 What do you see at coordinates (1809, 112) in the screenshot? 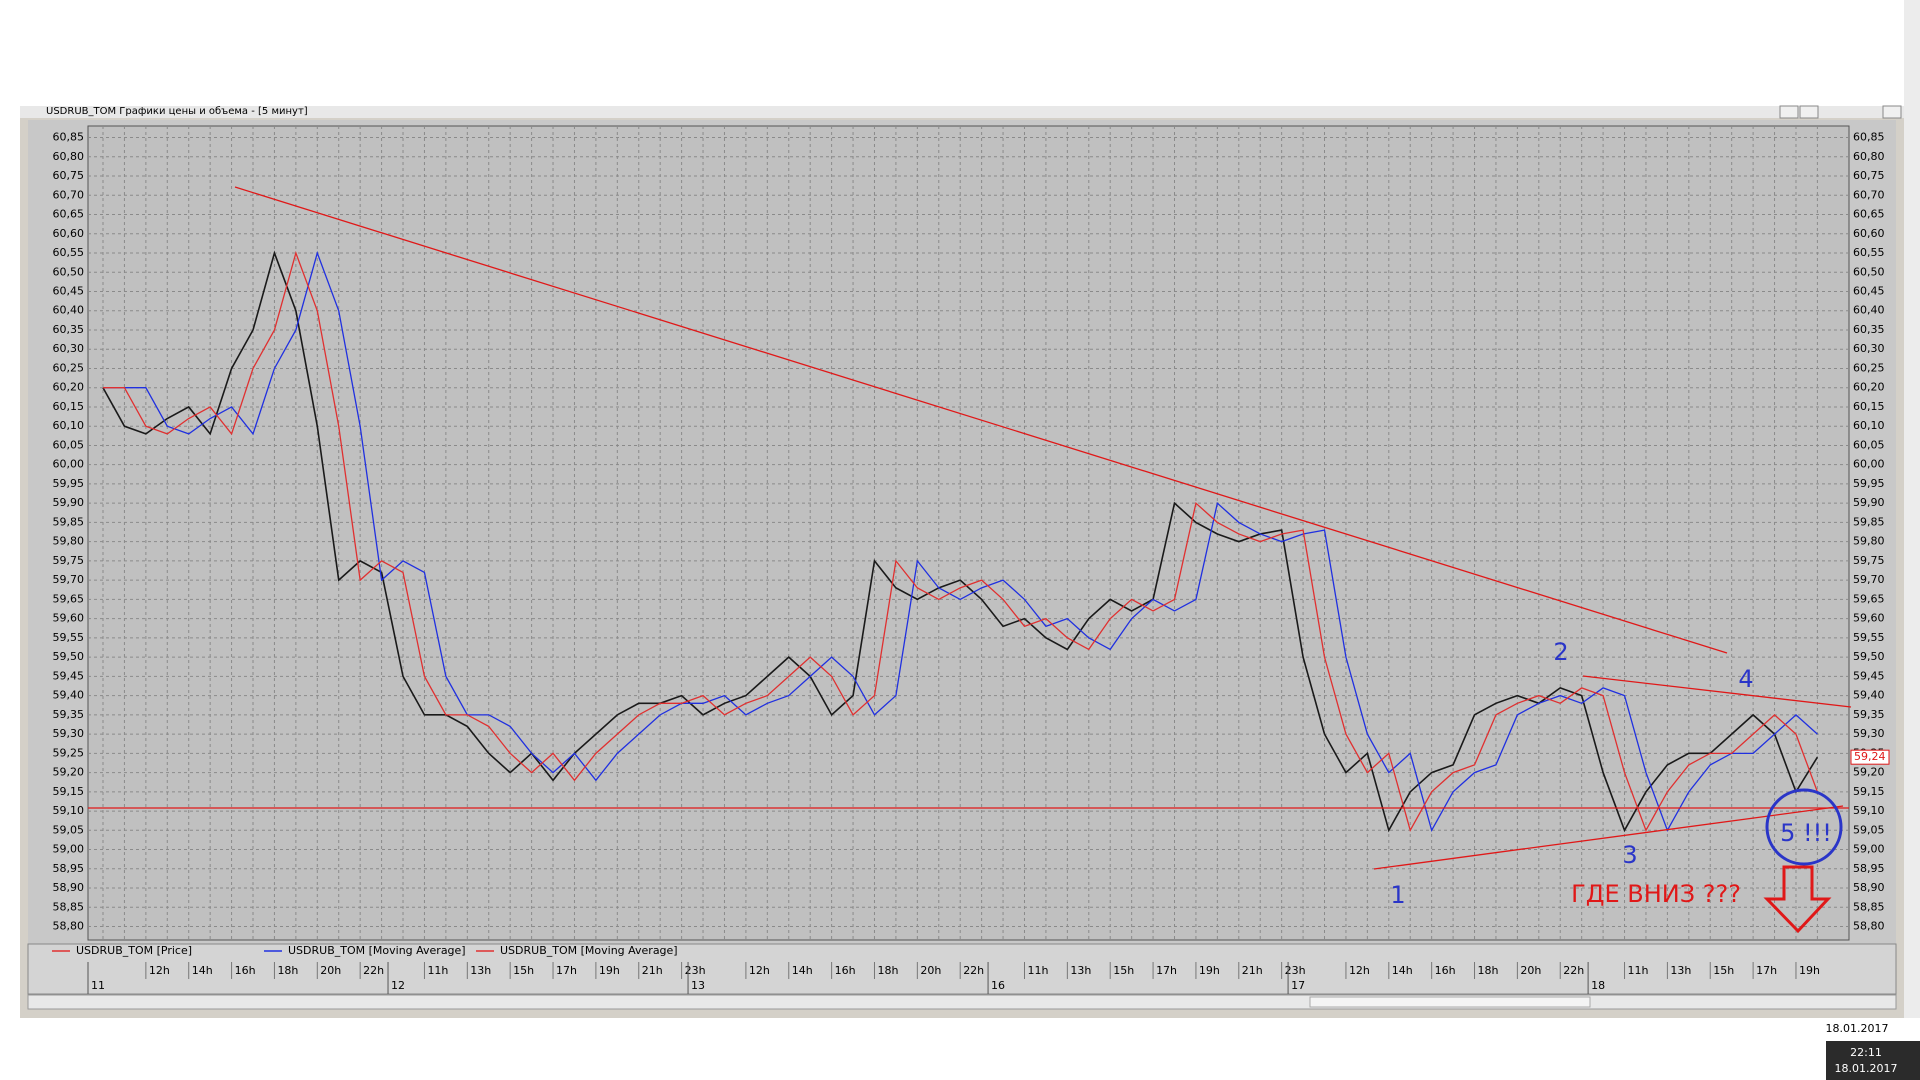
I see `maximize-button` at bounding box center [1809, 112].